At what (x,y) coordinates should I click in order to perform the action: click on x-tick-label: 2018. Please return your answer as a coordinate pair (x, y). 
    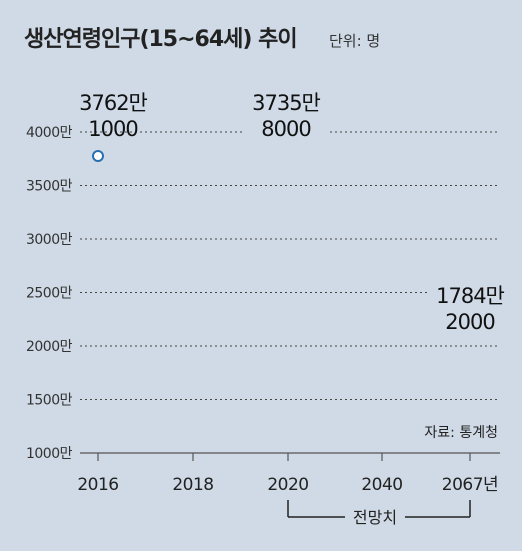
    Looking at the image, I should click on (192, 485).